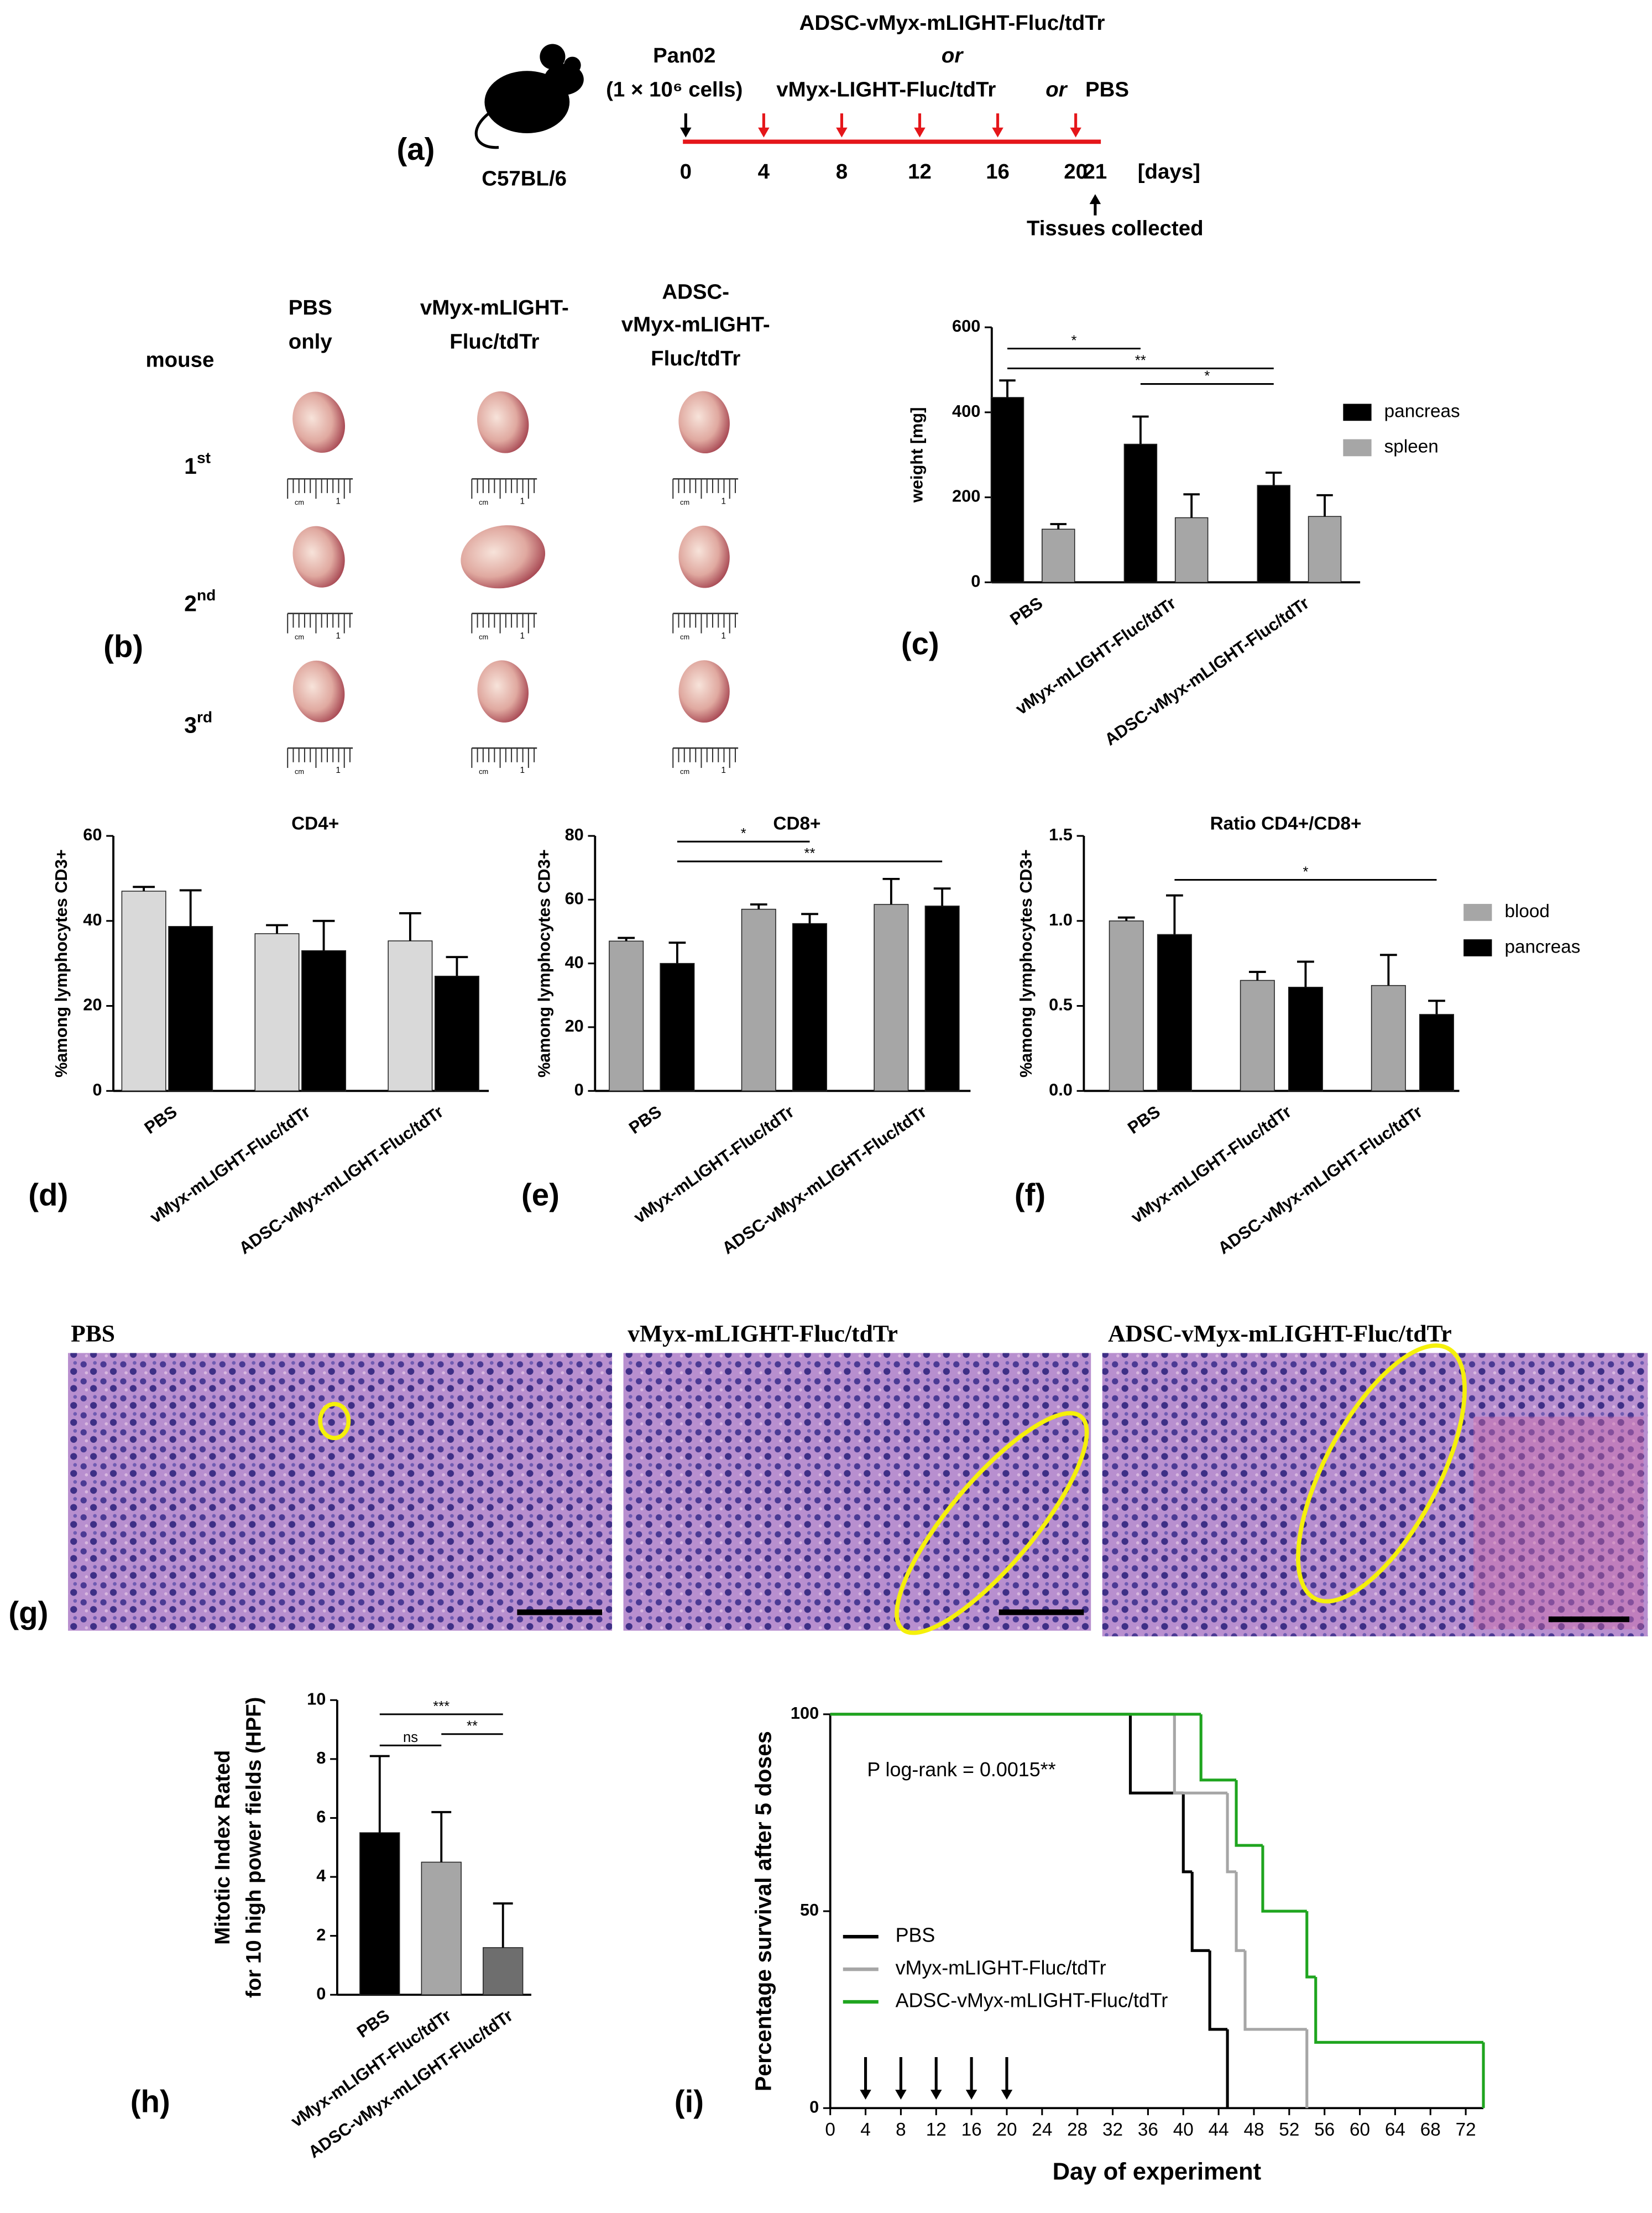 The width and height of the screenshot is (1652, 2213). I want to click on x-tick-label: 52, so click(1289, 2130).